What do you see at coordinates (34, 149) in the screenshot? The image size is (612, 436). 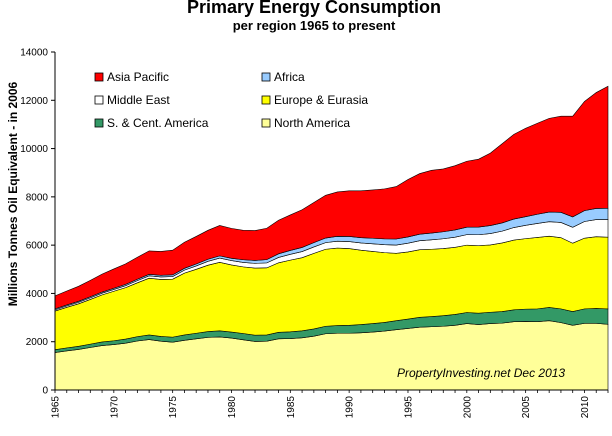 I see `y-tick-label: 10000` at bounding box center [34, 149].